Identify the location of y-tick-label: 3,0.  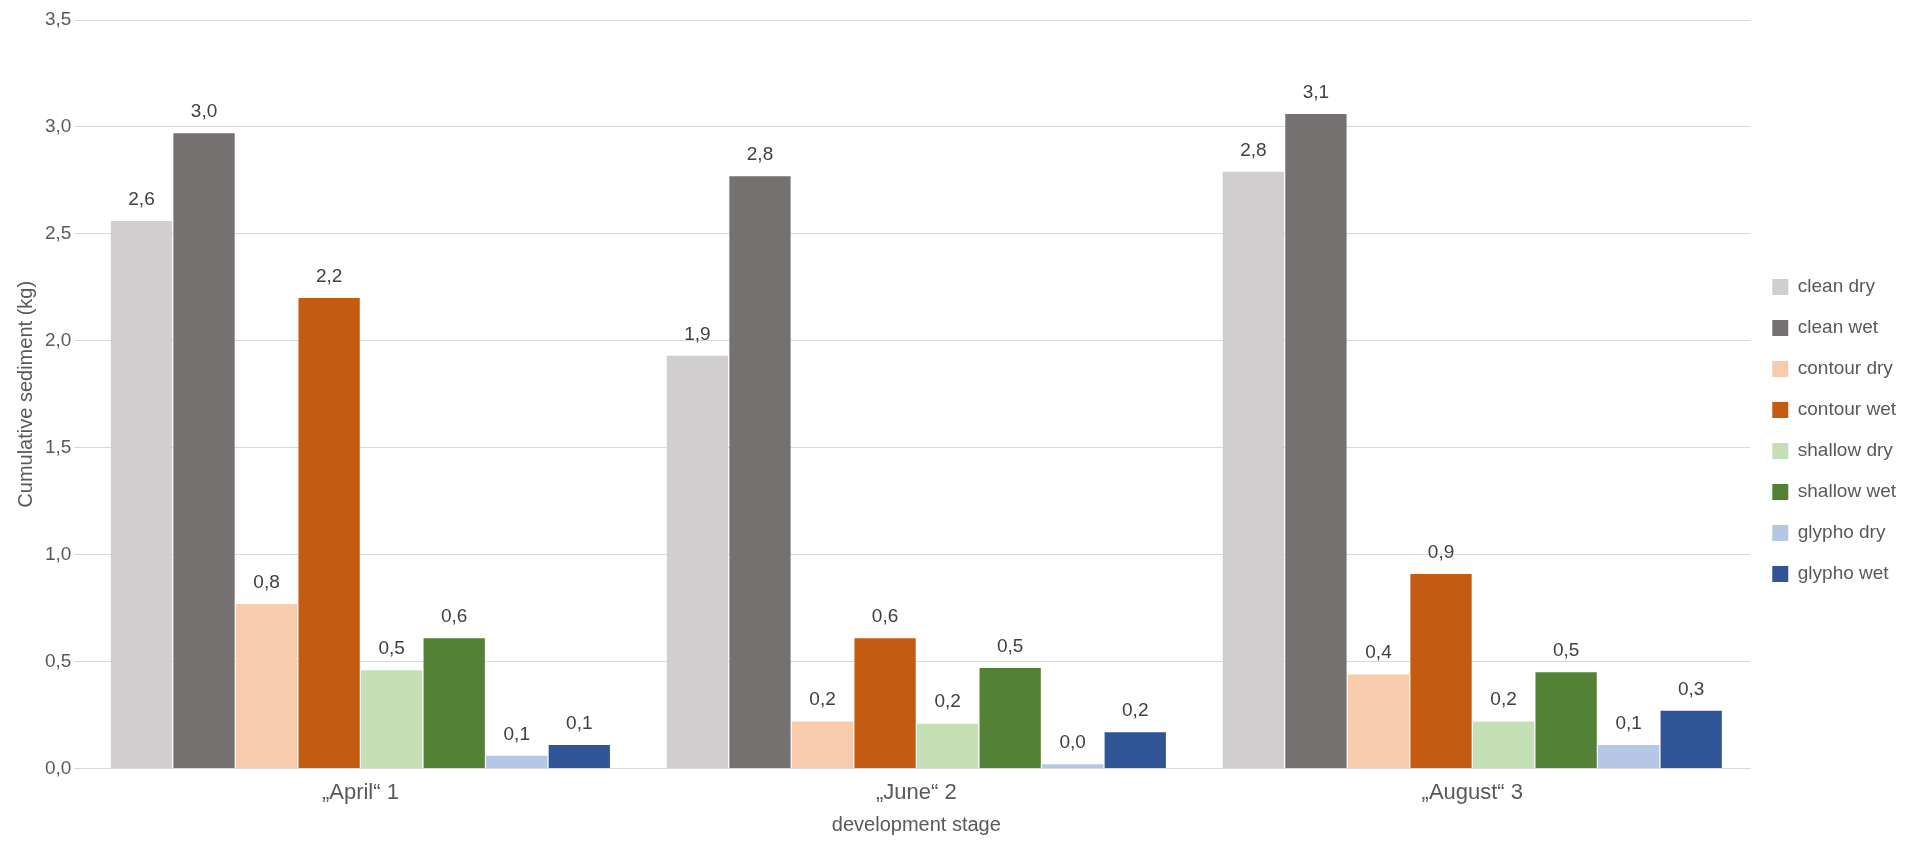
(58, 126).